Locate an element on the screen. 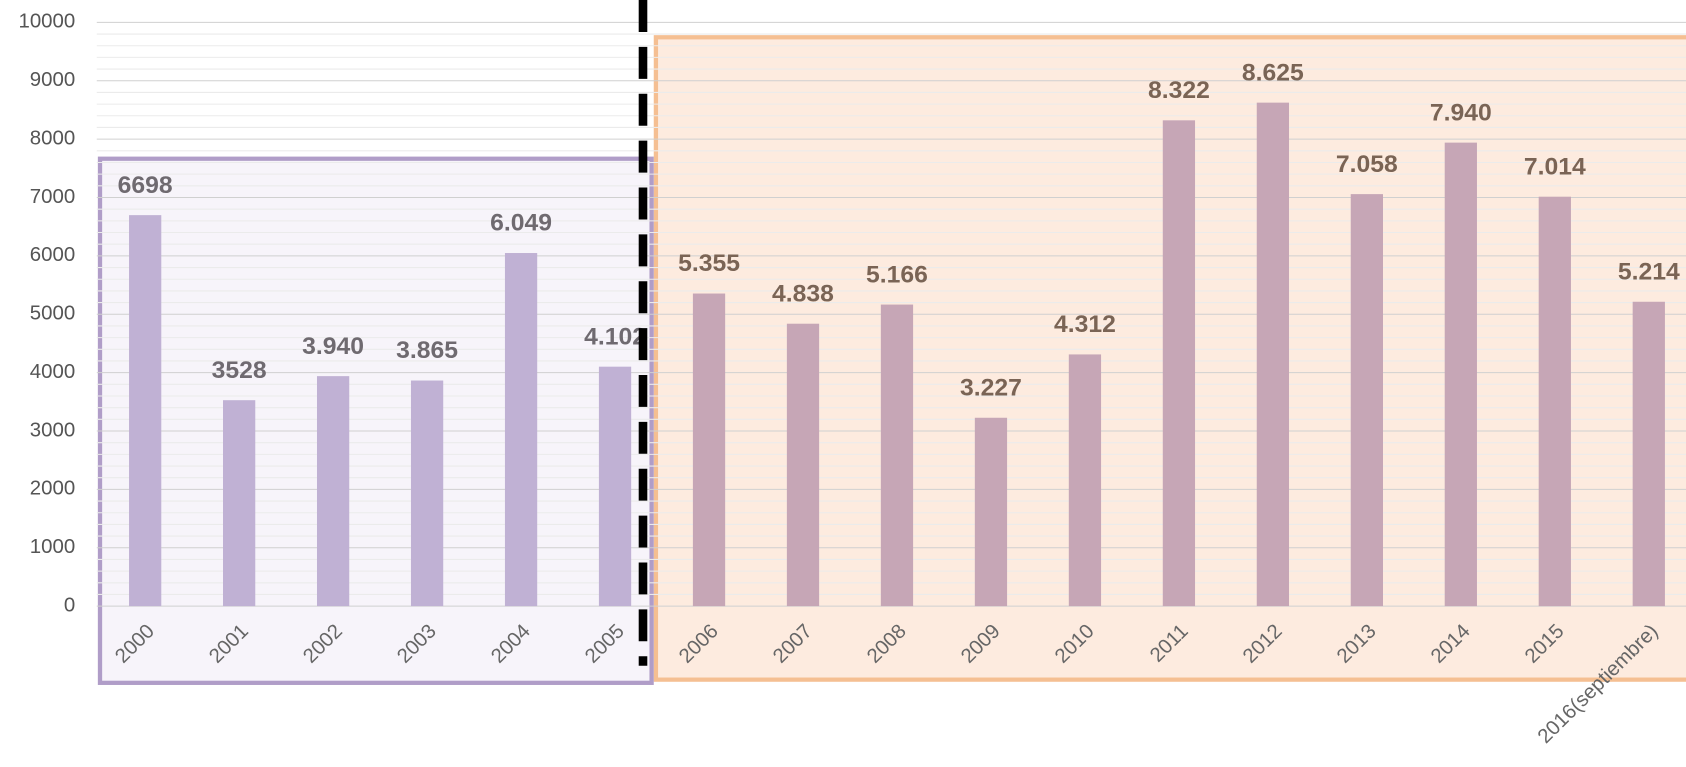 The width and height of the screenshot is (1686, 767). data-label: 3.865 is located at coordinates (427, 350).